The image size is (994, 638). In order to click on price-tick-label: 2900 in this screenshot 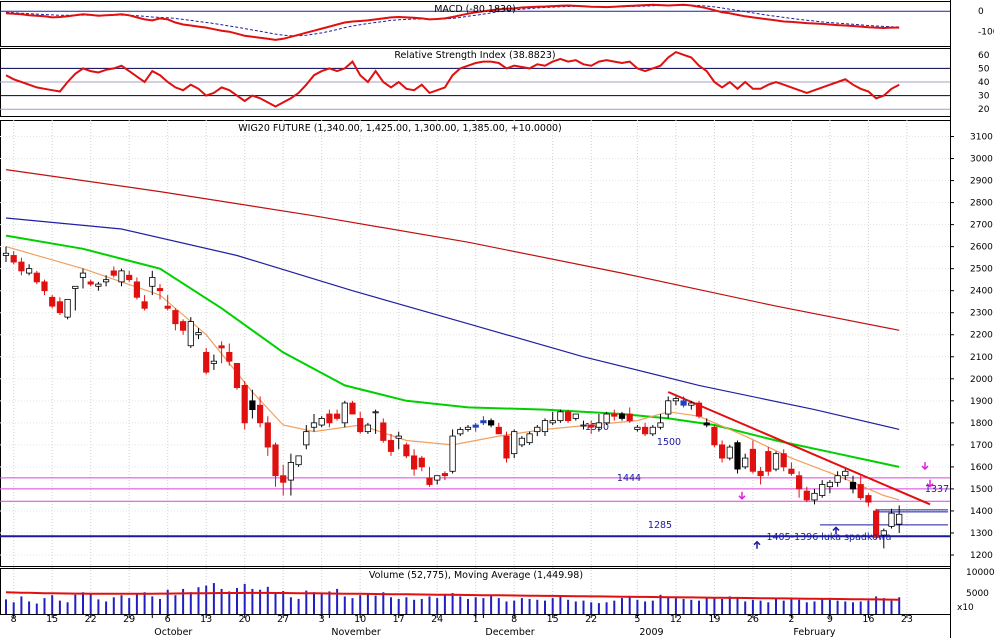, I will do `click(981, 182)`.